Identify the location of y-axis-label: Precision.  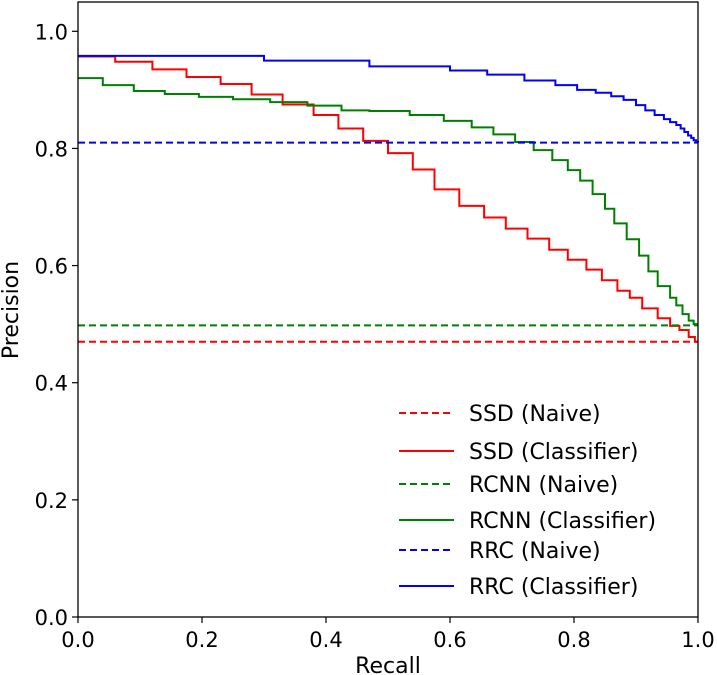
(12, 310).